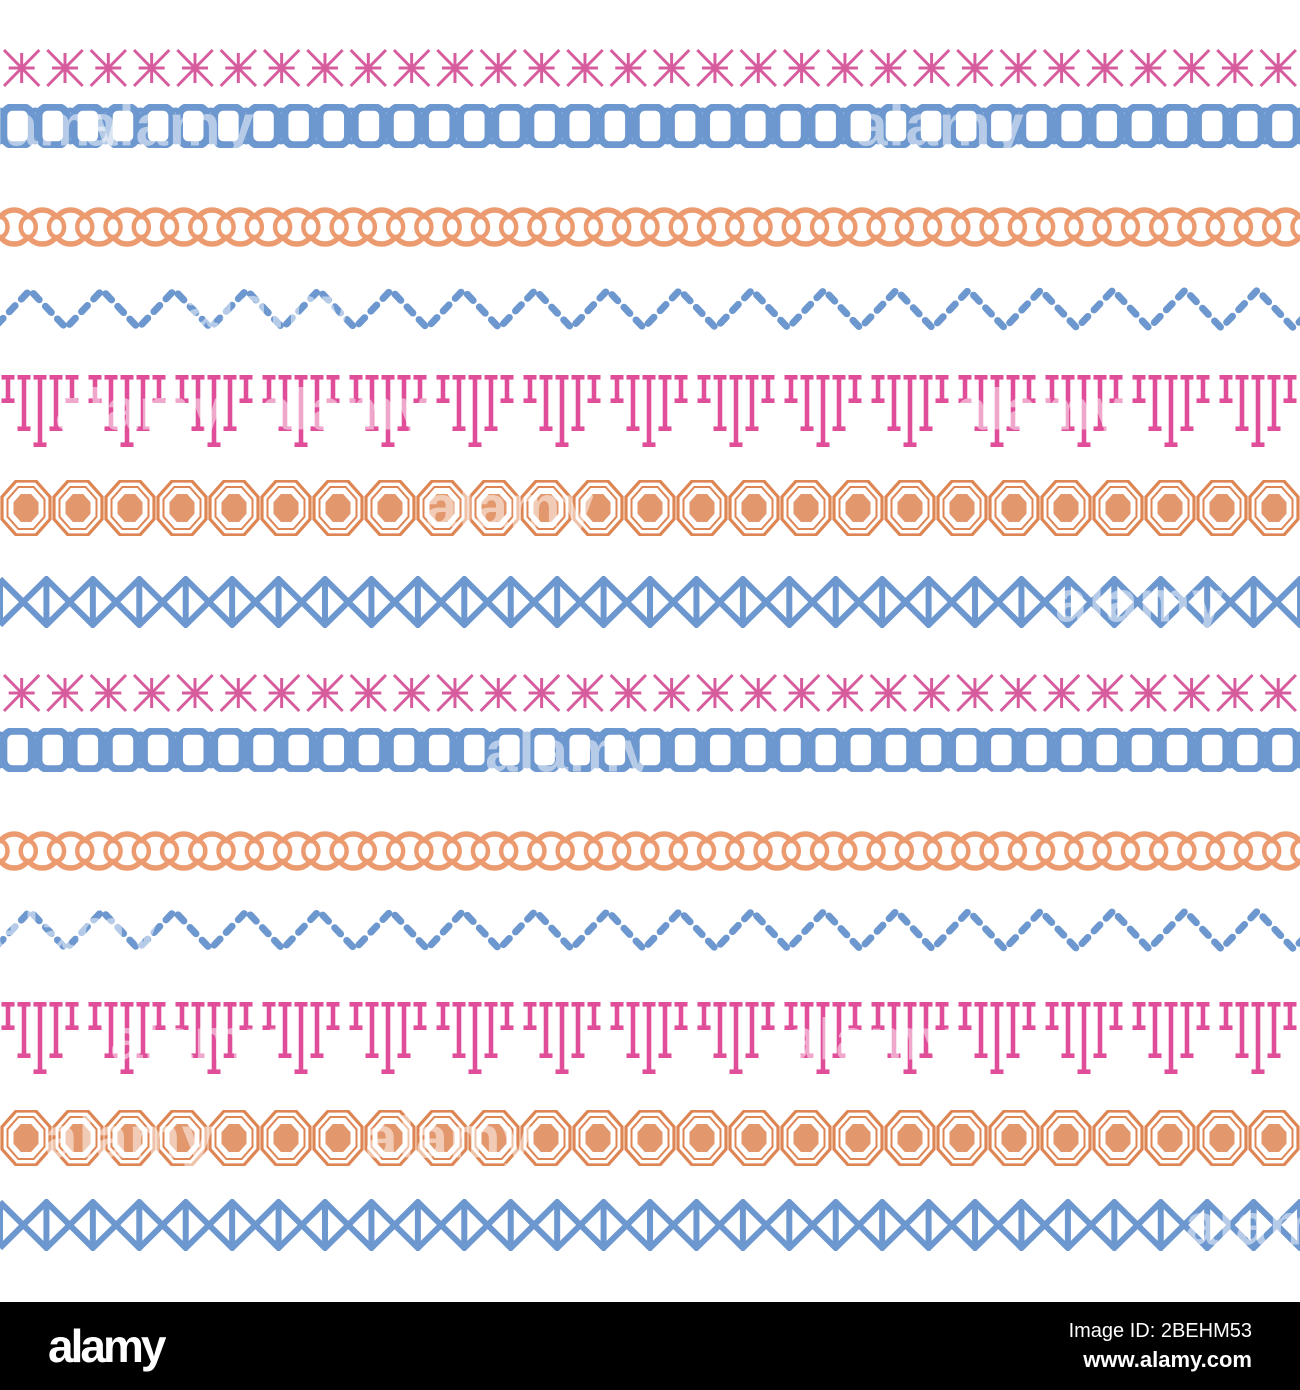 Image resolution: width=1300 pixels, height=1390 pixels. What do you see at coordinates (649, 411) in the screenshot?
I see `row-5-pink-tassel-bars` at bounding box center [649, 411].